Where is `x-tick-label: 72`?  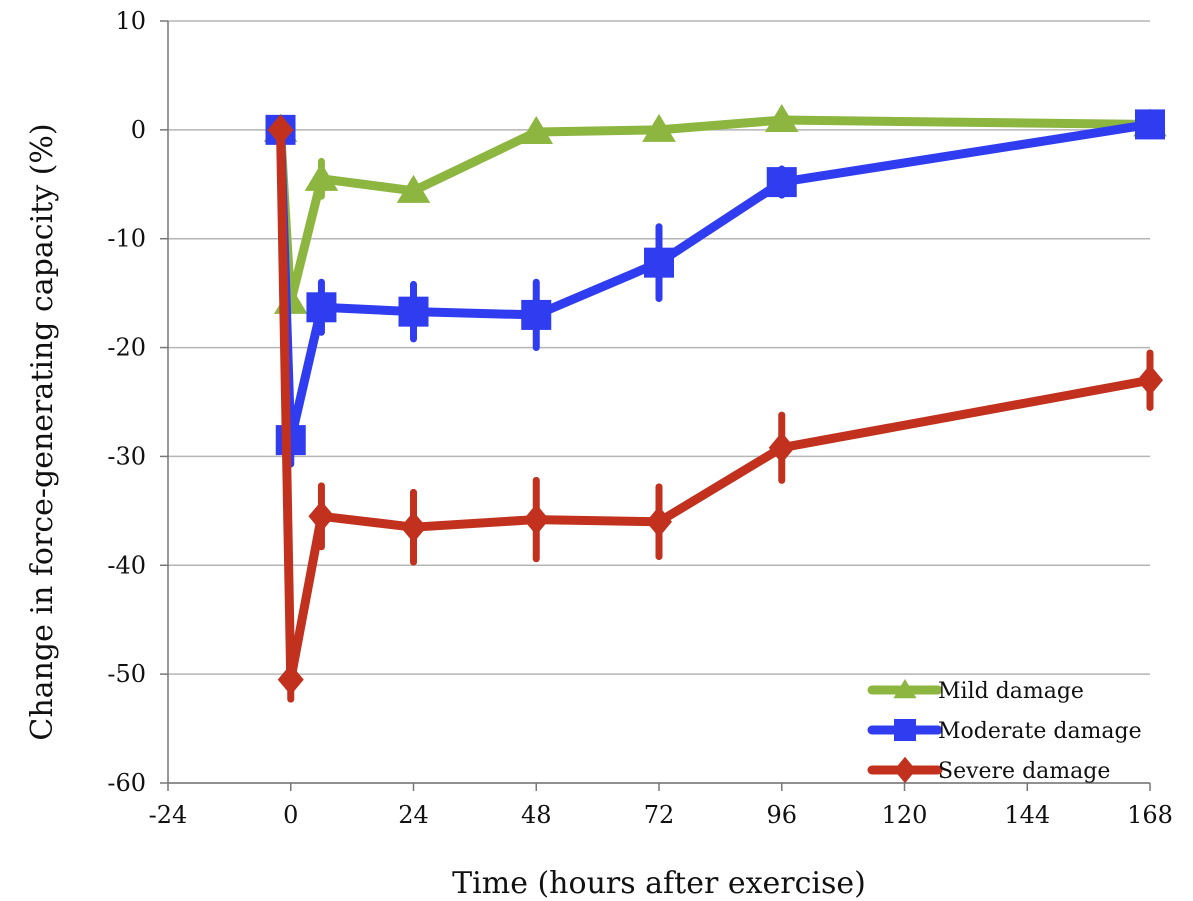 x-tick-label: 72 is located at coordinates (659, 815).